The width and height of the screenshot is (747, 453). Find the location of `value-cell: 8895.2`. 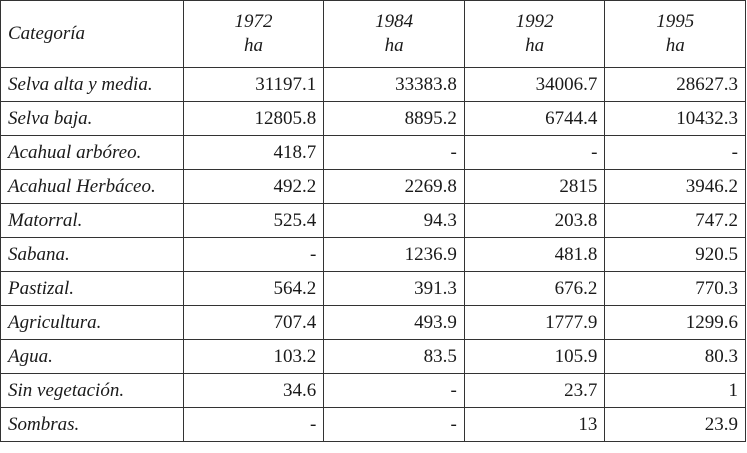

value-cell: 8895.2 is located at coordinates (394, 118).